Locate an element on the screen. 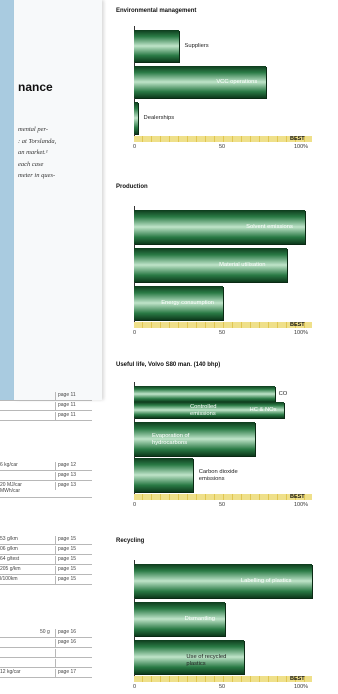 The height and width of the screenshot is (694, 338). row-value: 50 g is located at coordinates (45, 632).